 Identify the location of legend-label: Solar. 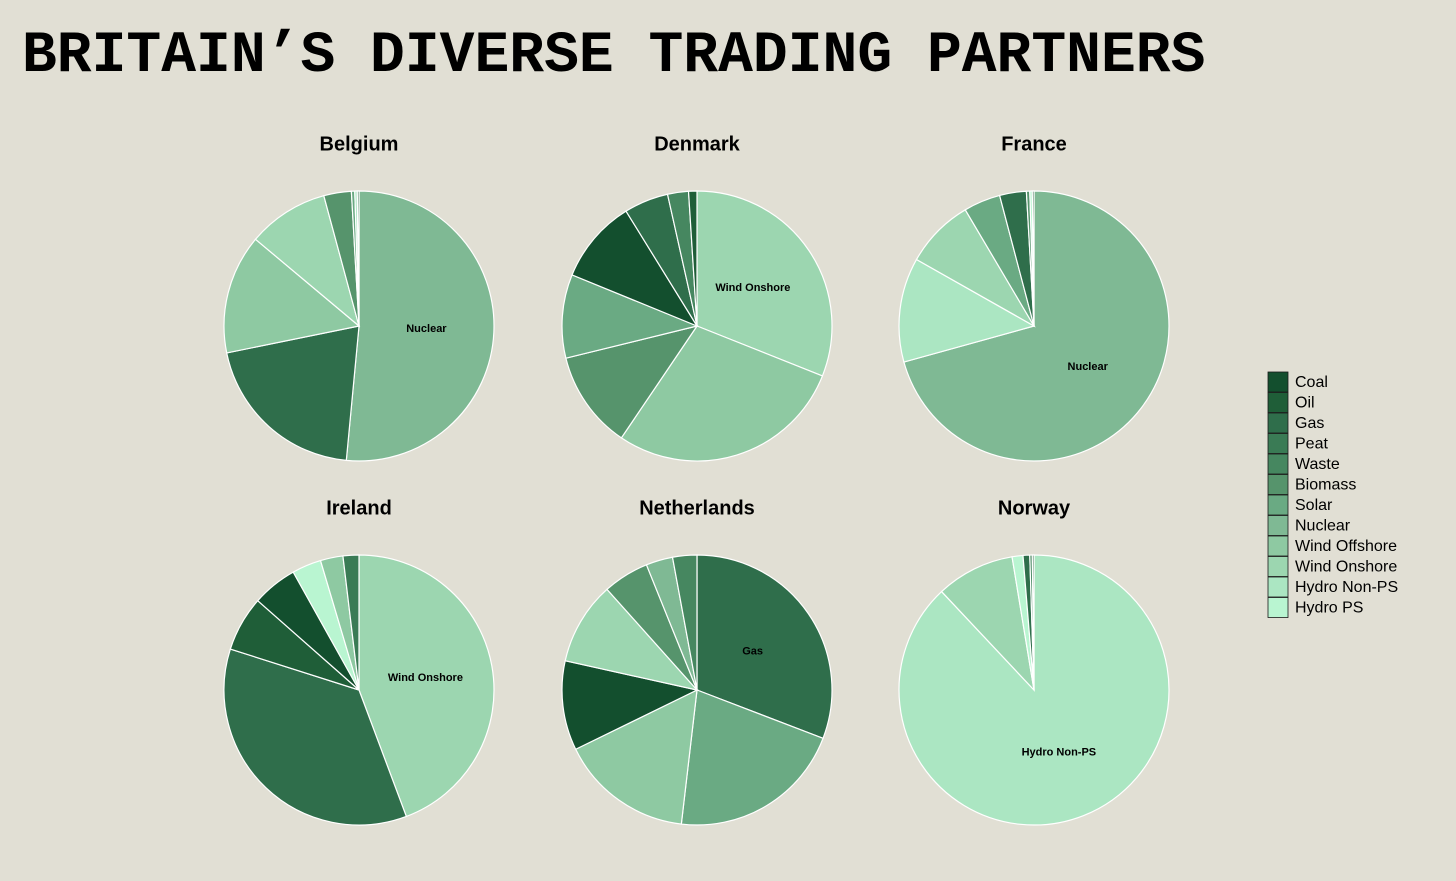
(1314, 505).